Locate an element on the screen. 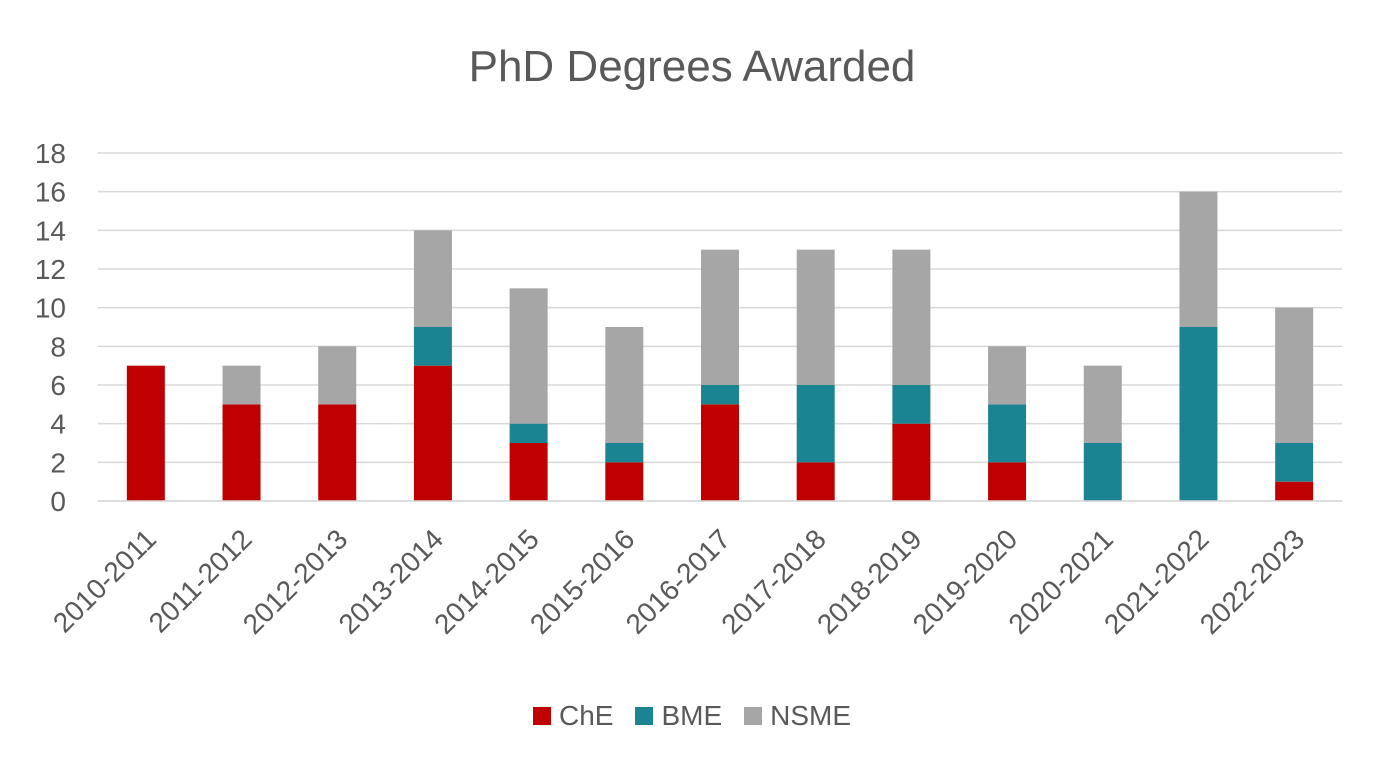 This screenshot has width=1384, height=774. y-tick-label: 2 is located at coordinates (58, 462).